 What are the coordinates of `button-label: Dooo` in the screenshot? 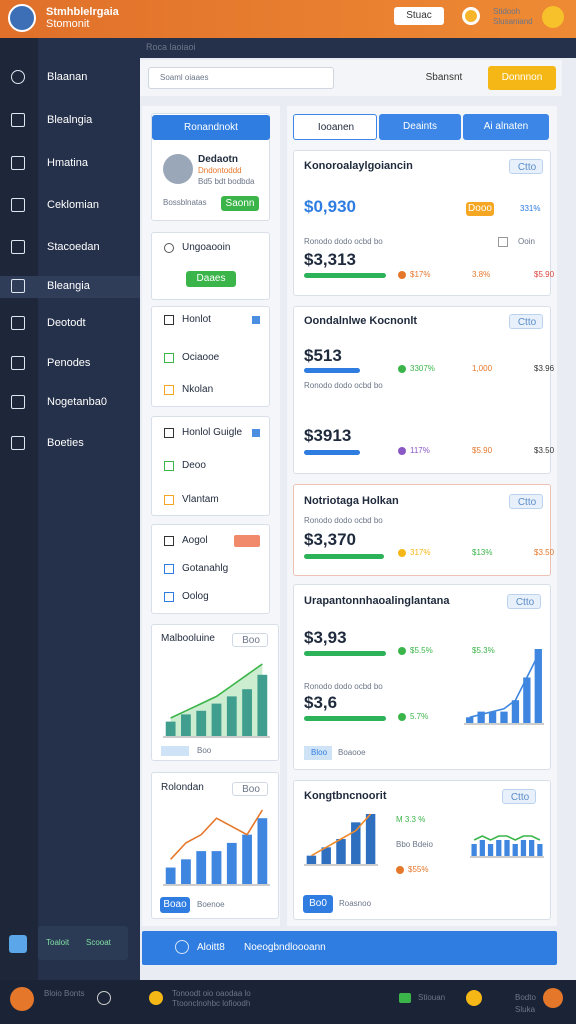 It's located at (480, 208).